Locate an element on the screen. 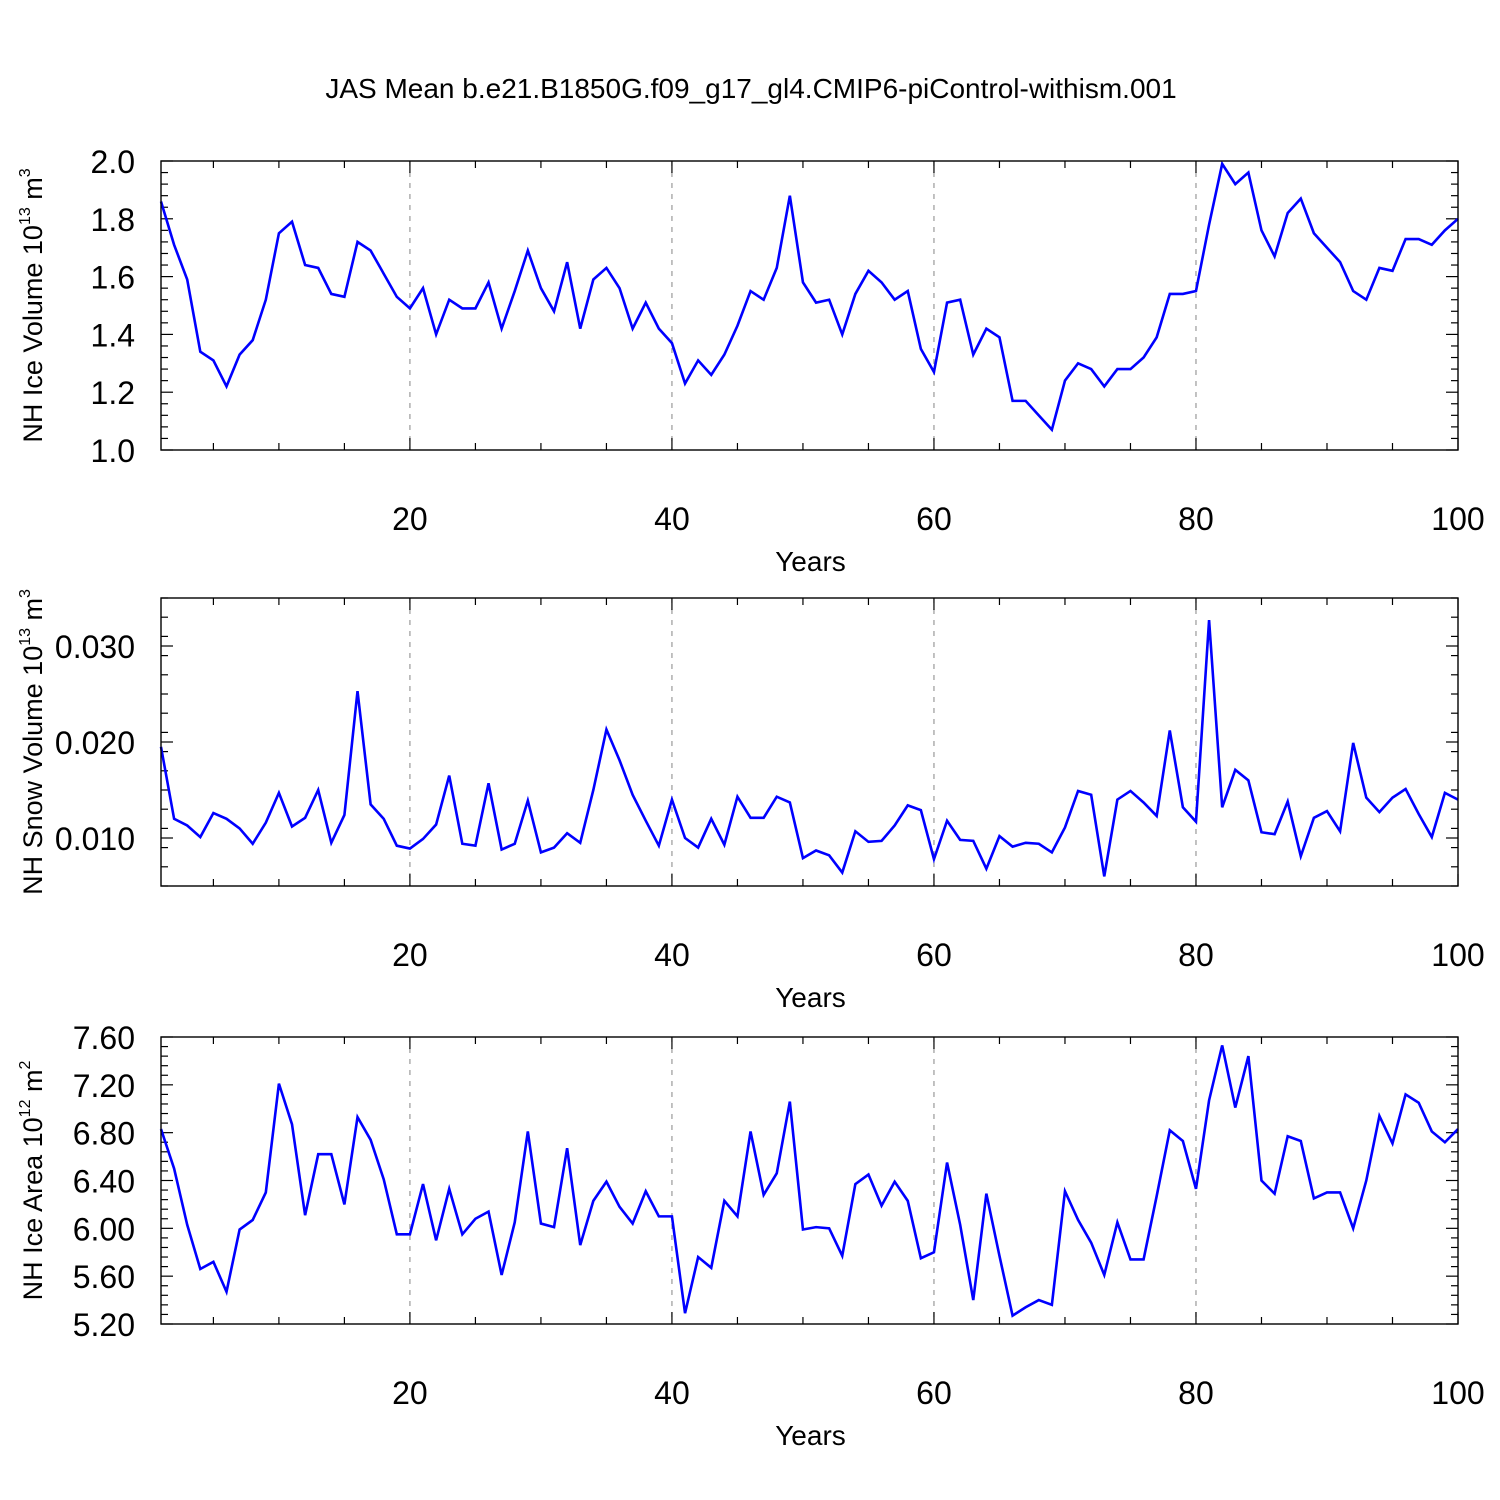 The width and height of the screenshot is (1500, 1500). yaxis-label-base: NH Ice Area 10 is located at coordinates (33, 1208).